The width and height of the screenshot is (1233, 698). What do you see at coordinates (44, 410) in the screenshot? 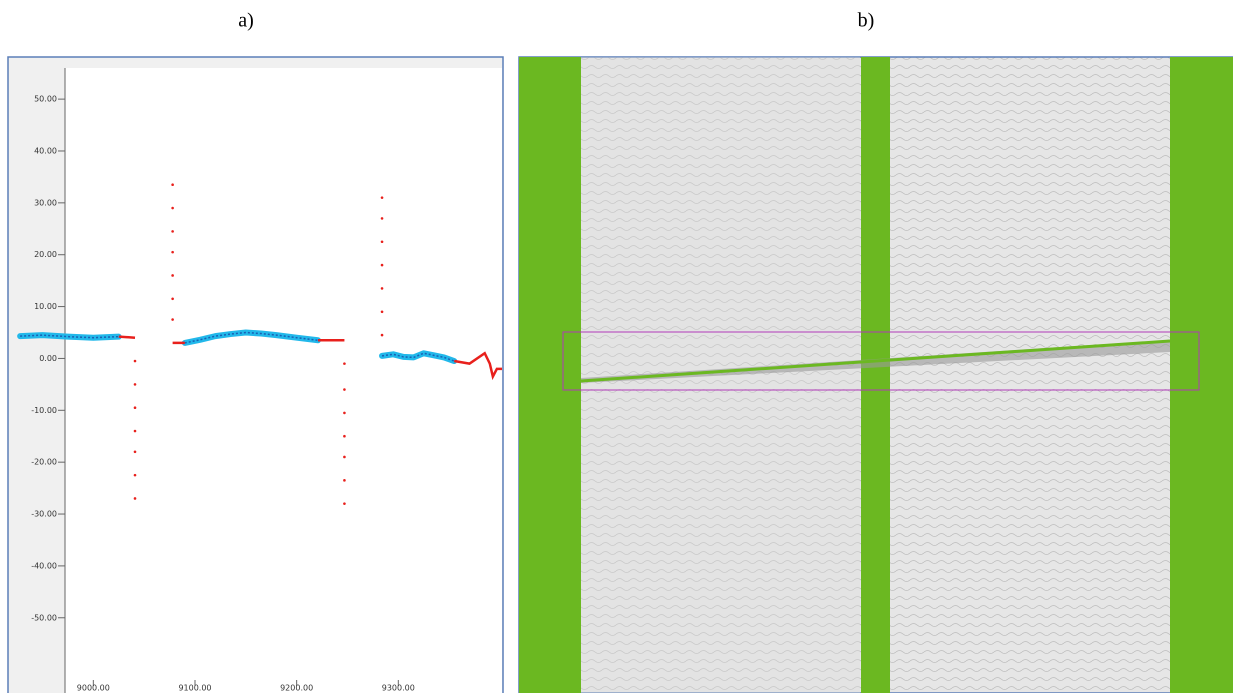
I see `y-tick-label: -10.00` at bounding box center [44, 410].